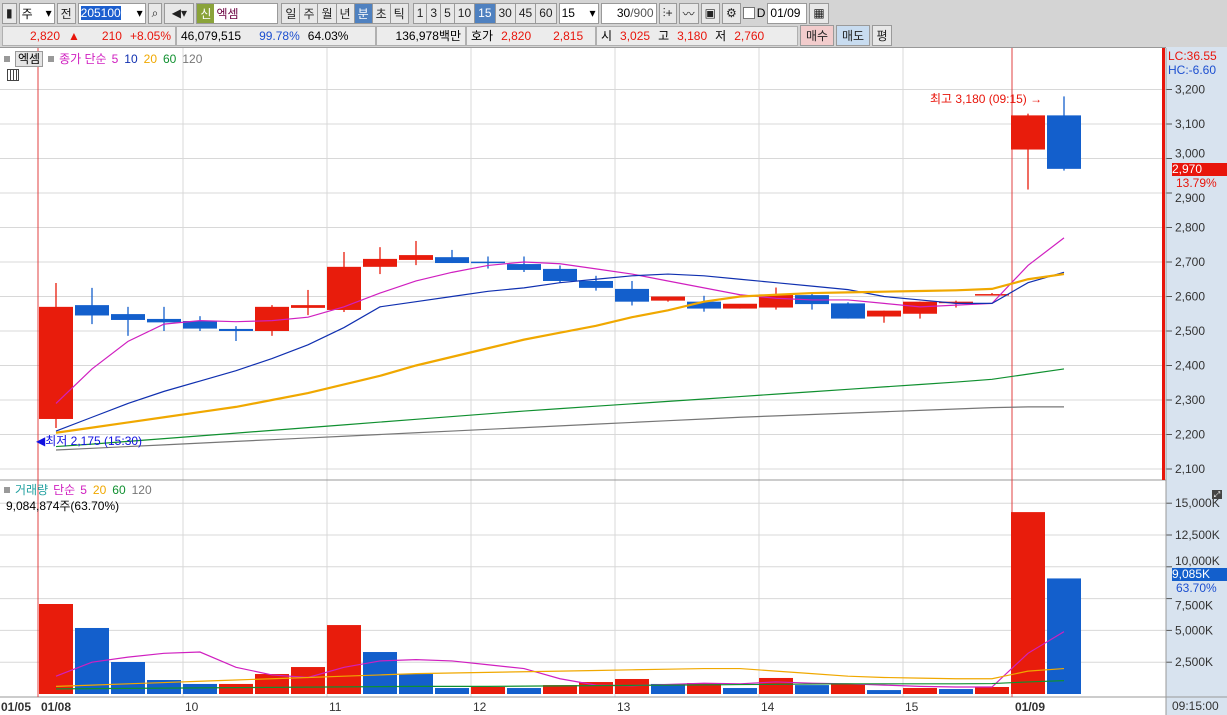  I want to click on date-value: 01/09, so click(785, 13).